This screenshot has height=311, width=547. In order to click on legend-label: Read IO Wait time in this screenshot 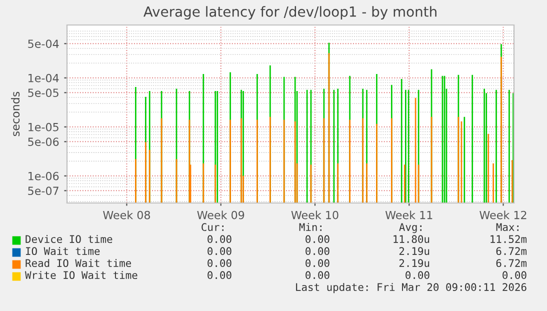, I will do `click(78, 263)`.